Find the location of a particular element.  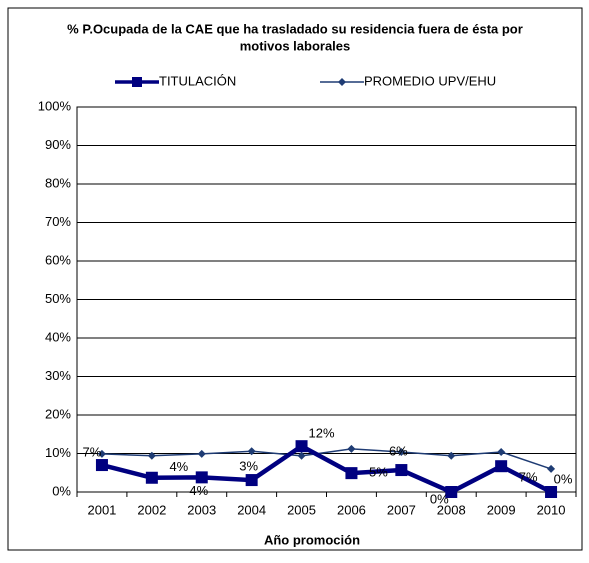

y-tick-label: 20% is located at coordinates (58, 413).